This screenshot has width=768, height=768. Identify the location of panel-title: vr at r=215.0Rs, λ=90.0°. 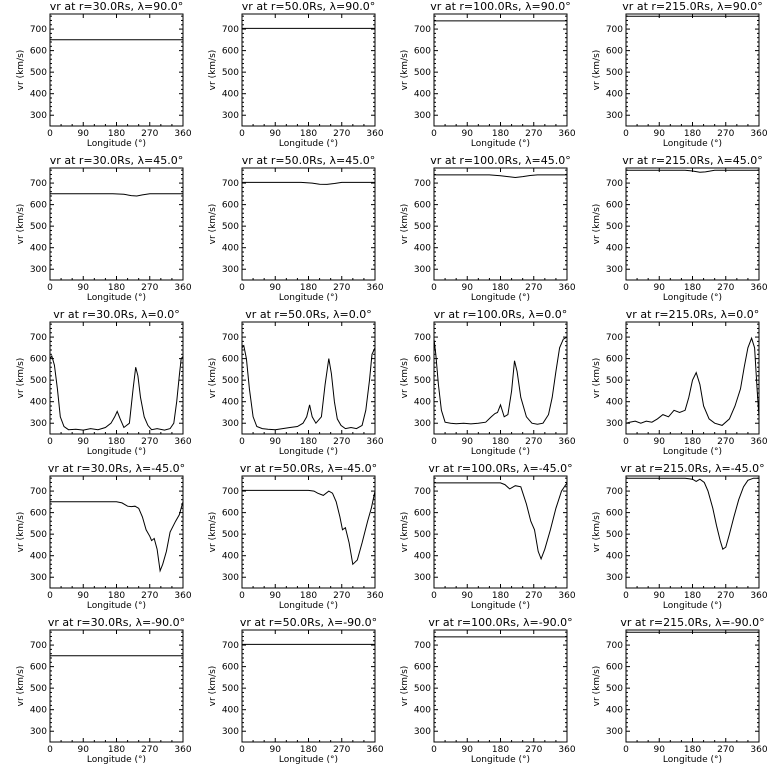
(692, 6).